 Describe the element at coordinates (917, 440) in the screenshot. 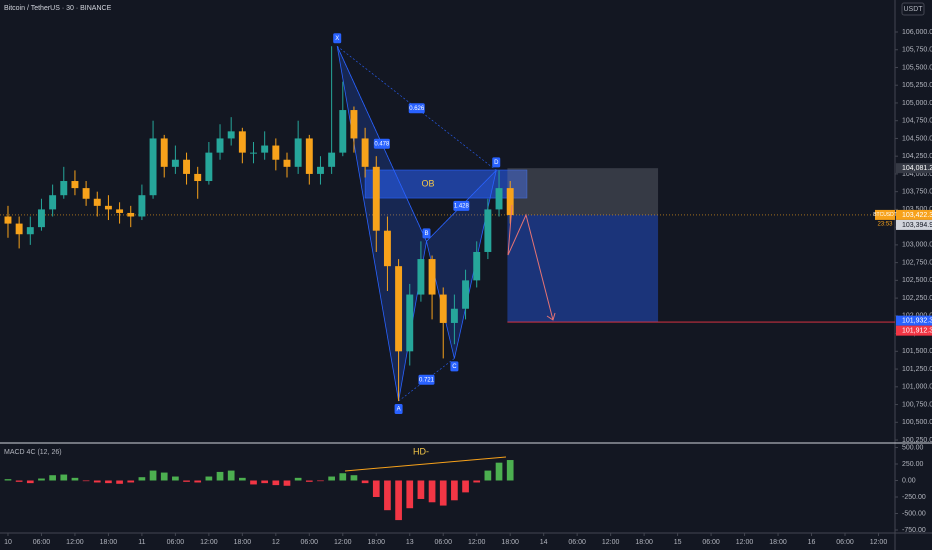

I see `y-tick-label: 100,250.00` at that location.